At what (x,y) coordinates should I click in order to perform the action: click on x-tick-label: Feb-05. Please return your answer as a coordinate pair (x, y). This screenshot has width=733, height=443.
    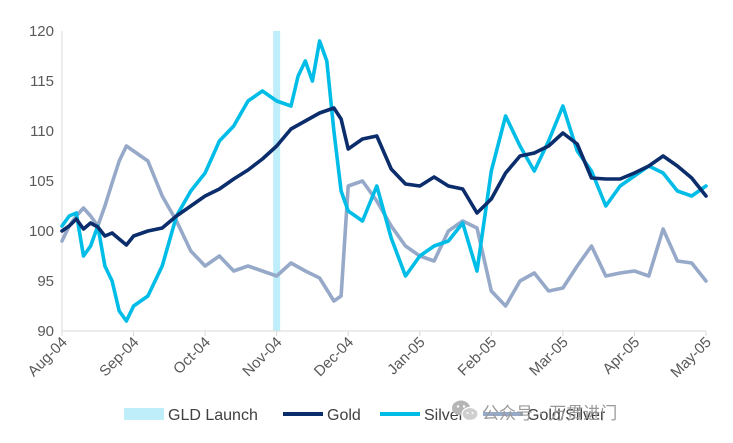
    Looking at the image, I should click on (478, 357).